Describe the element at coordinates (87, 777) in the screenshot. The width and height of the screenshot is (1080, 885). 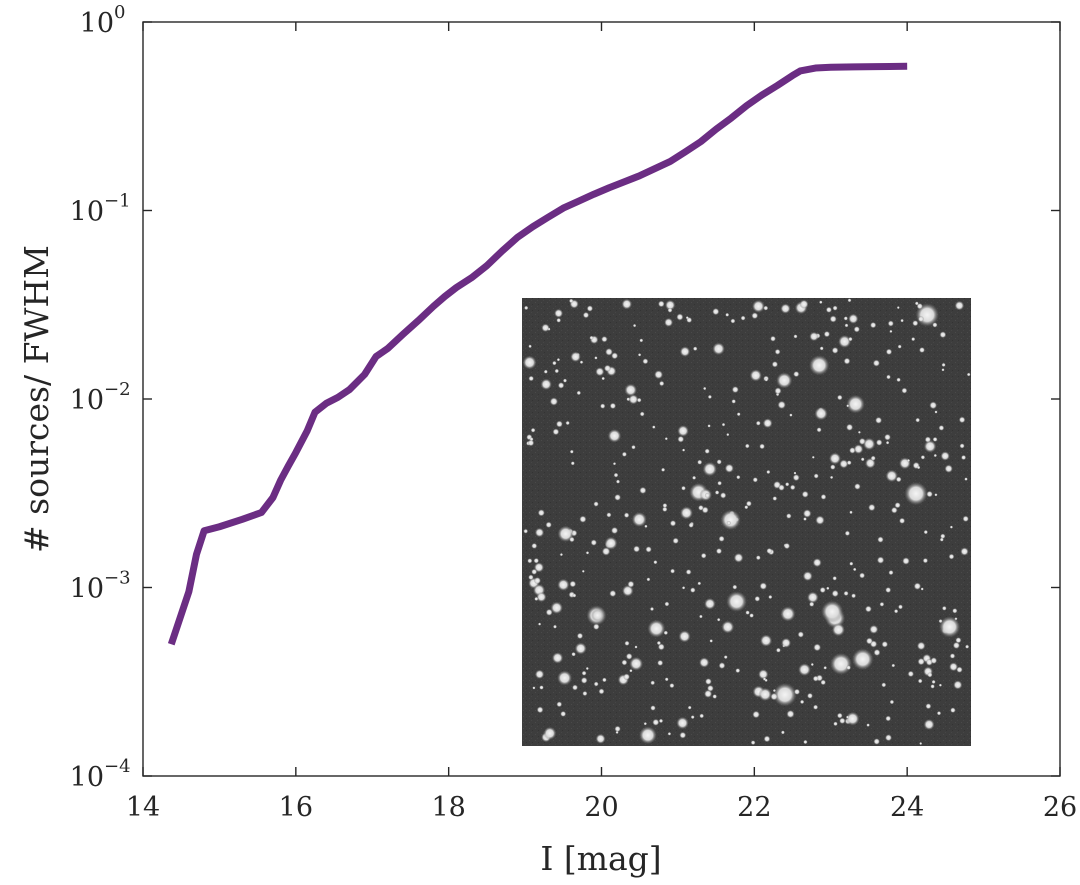
I see `y-tick-label-base: 10` at that location.